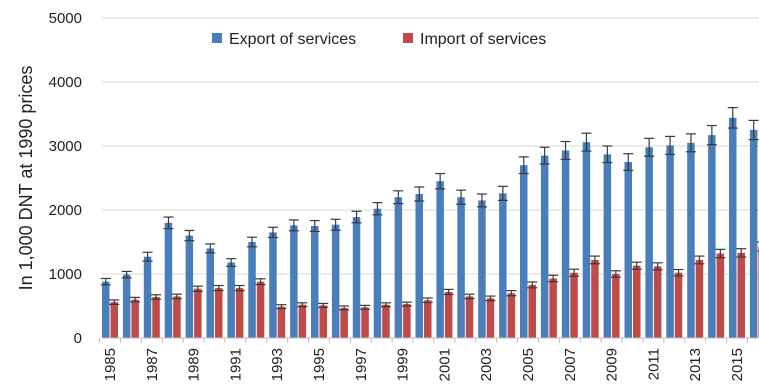 The width and height of the screenshot is (759, 390). I want to click on x-tick-label: 2003, so click(486, 364).